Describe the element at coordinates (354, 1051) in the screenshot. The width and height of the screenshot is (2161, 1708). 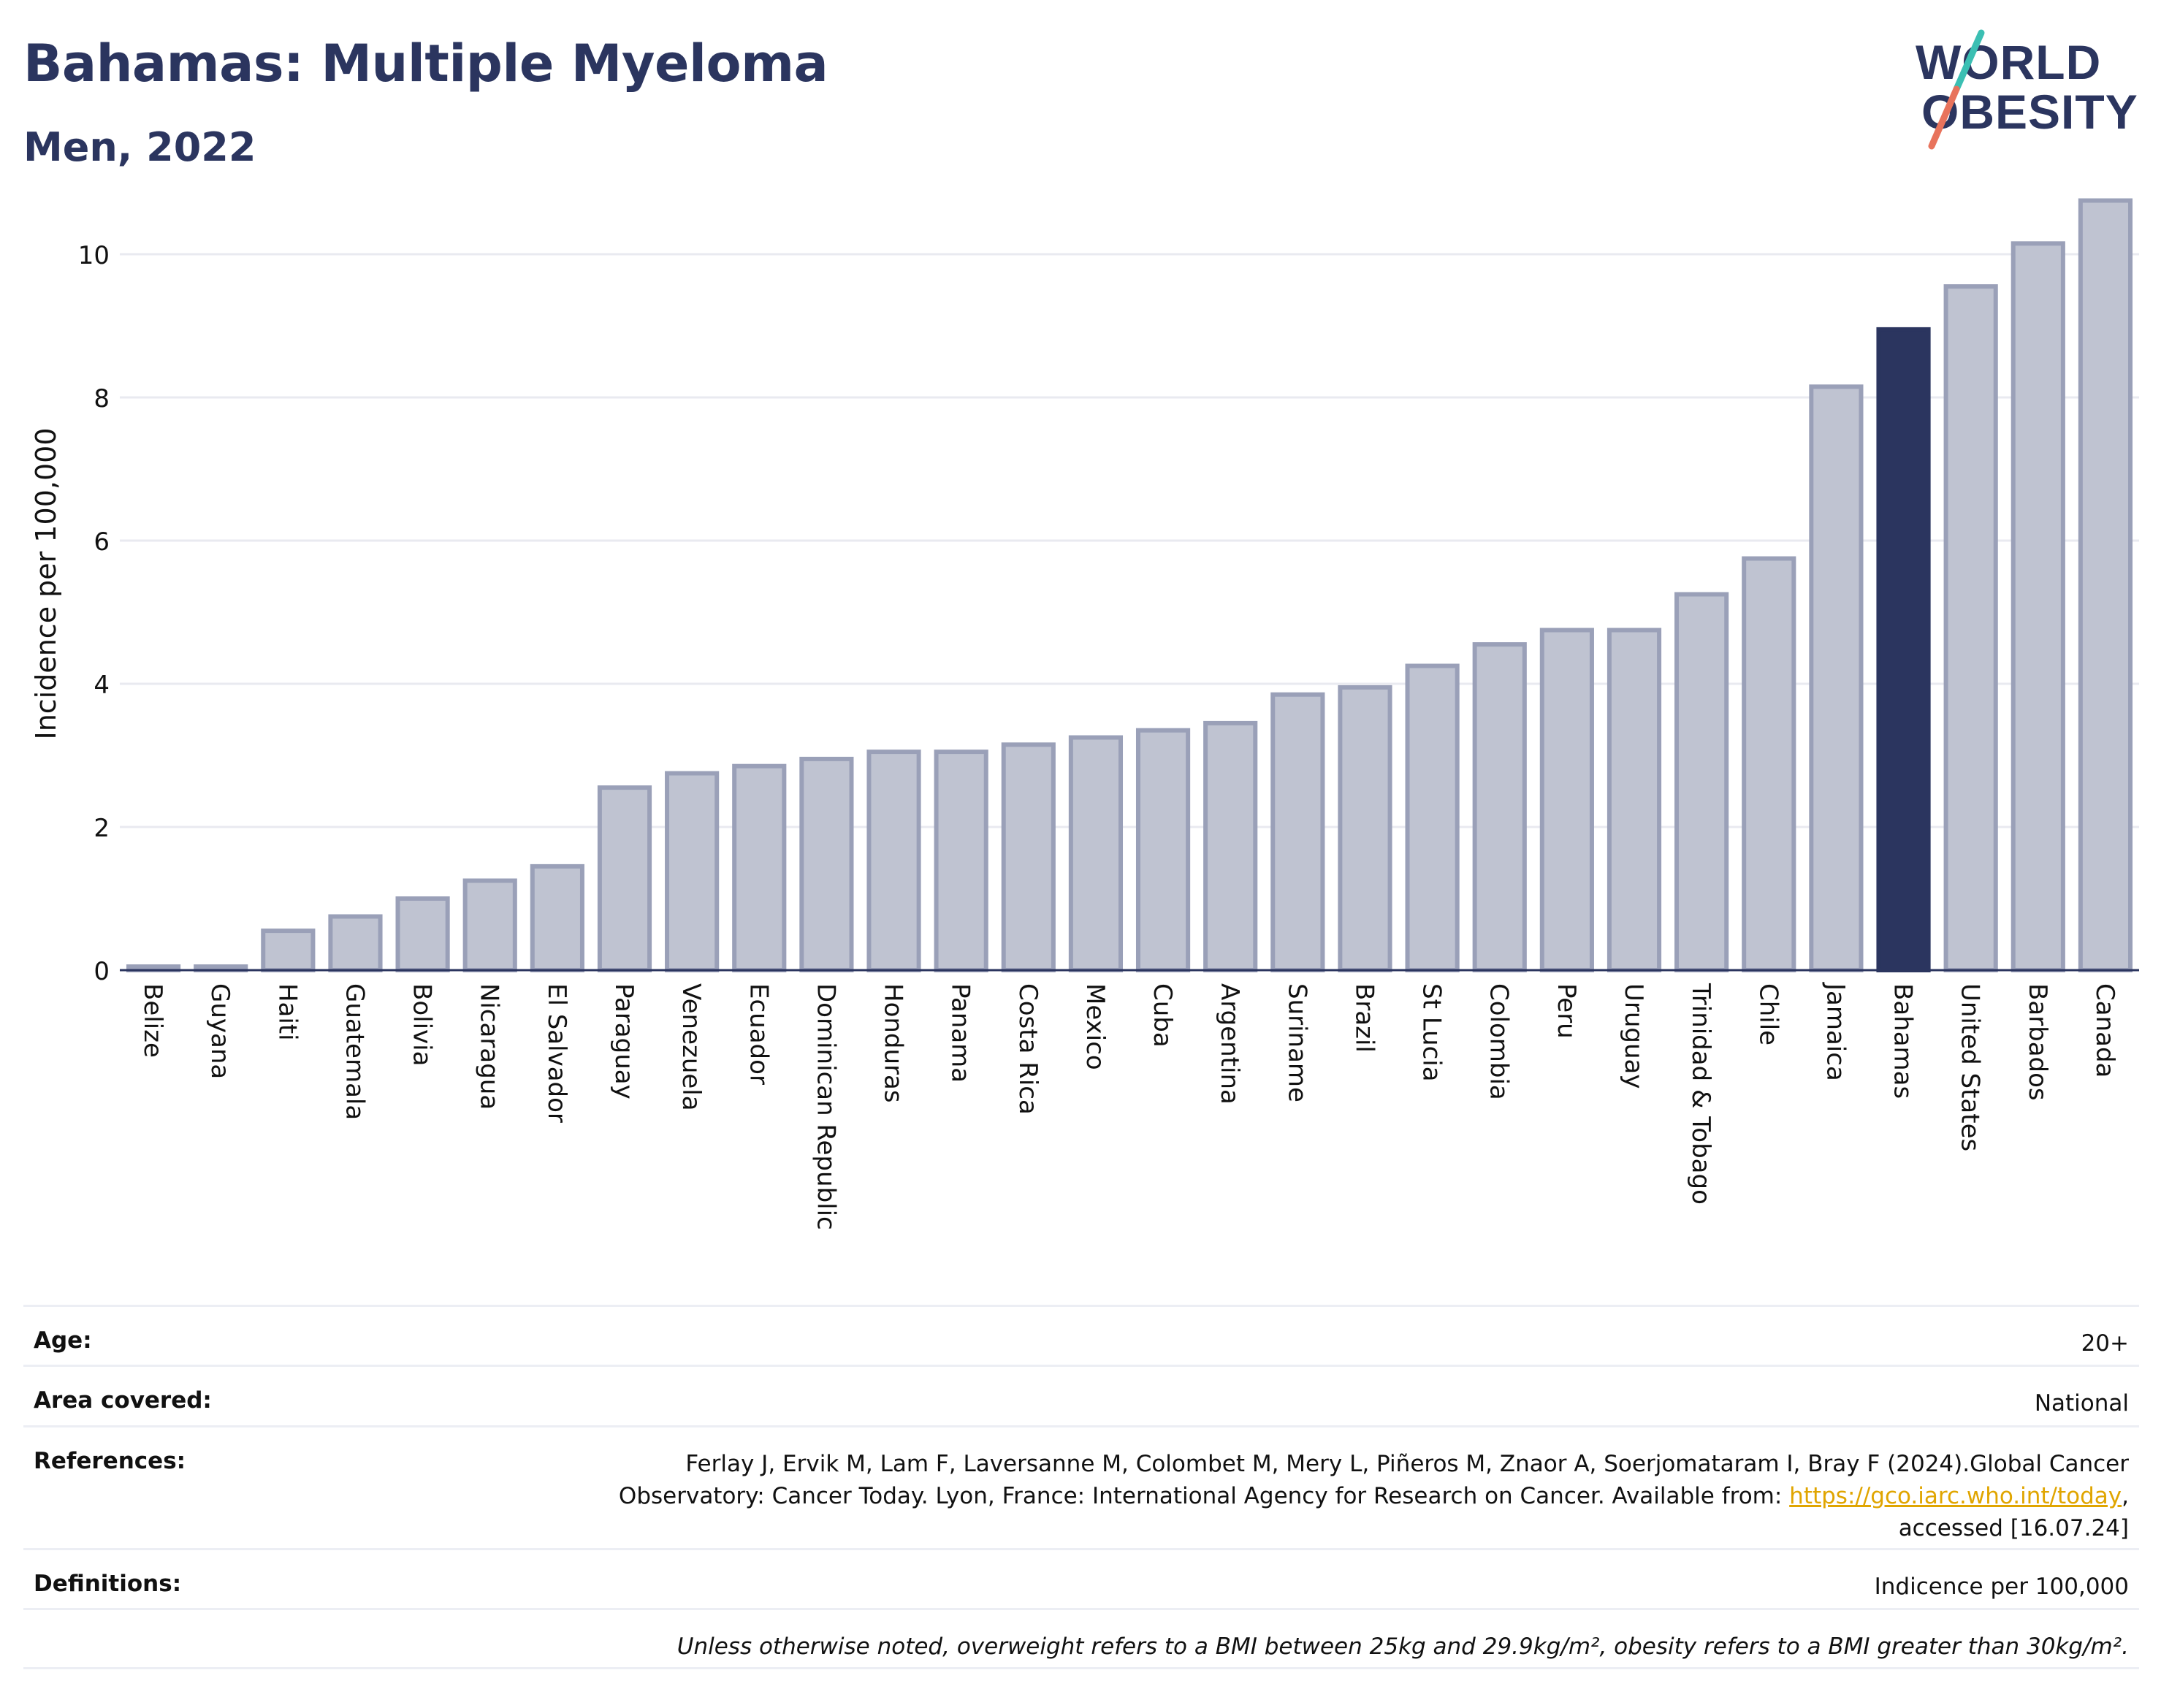
I see `x-tick-label: Guatemala` at that location.